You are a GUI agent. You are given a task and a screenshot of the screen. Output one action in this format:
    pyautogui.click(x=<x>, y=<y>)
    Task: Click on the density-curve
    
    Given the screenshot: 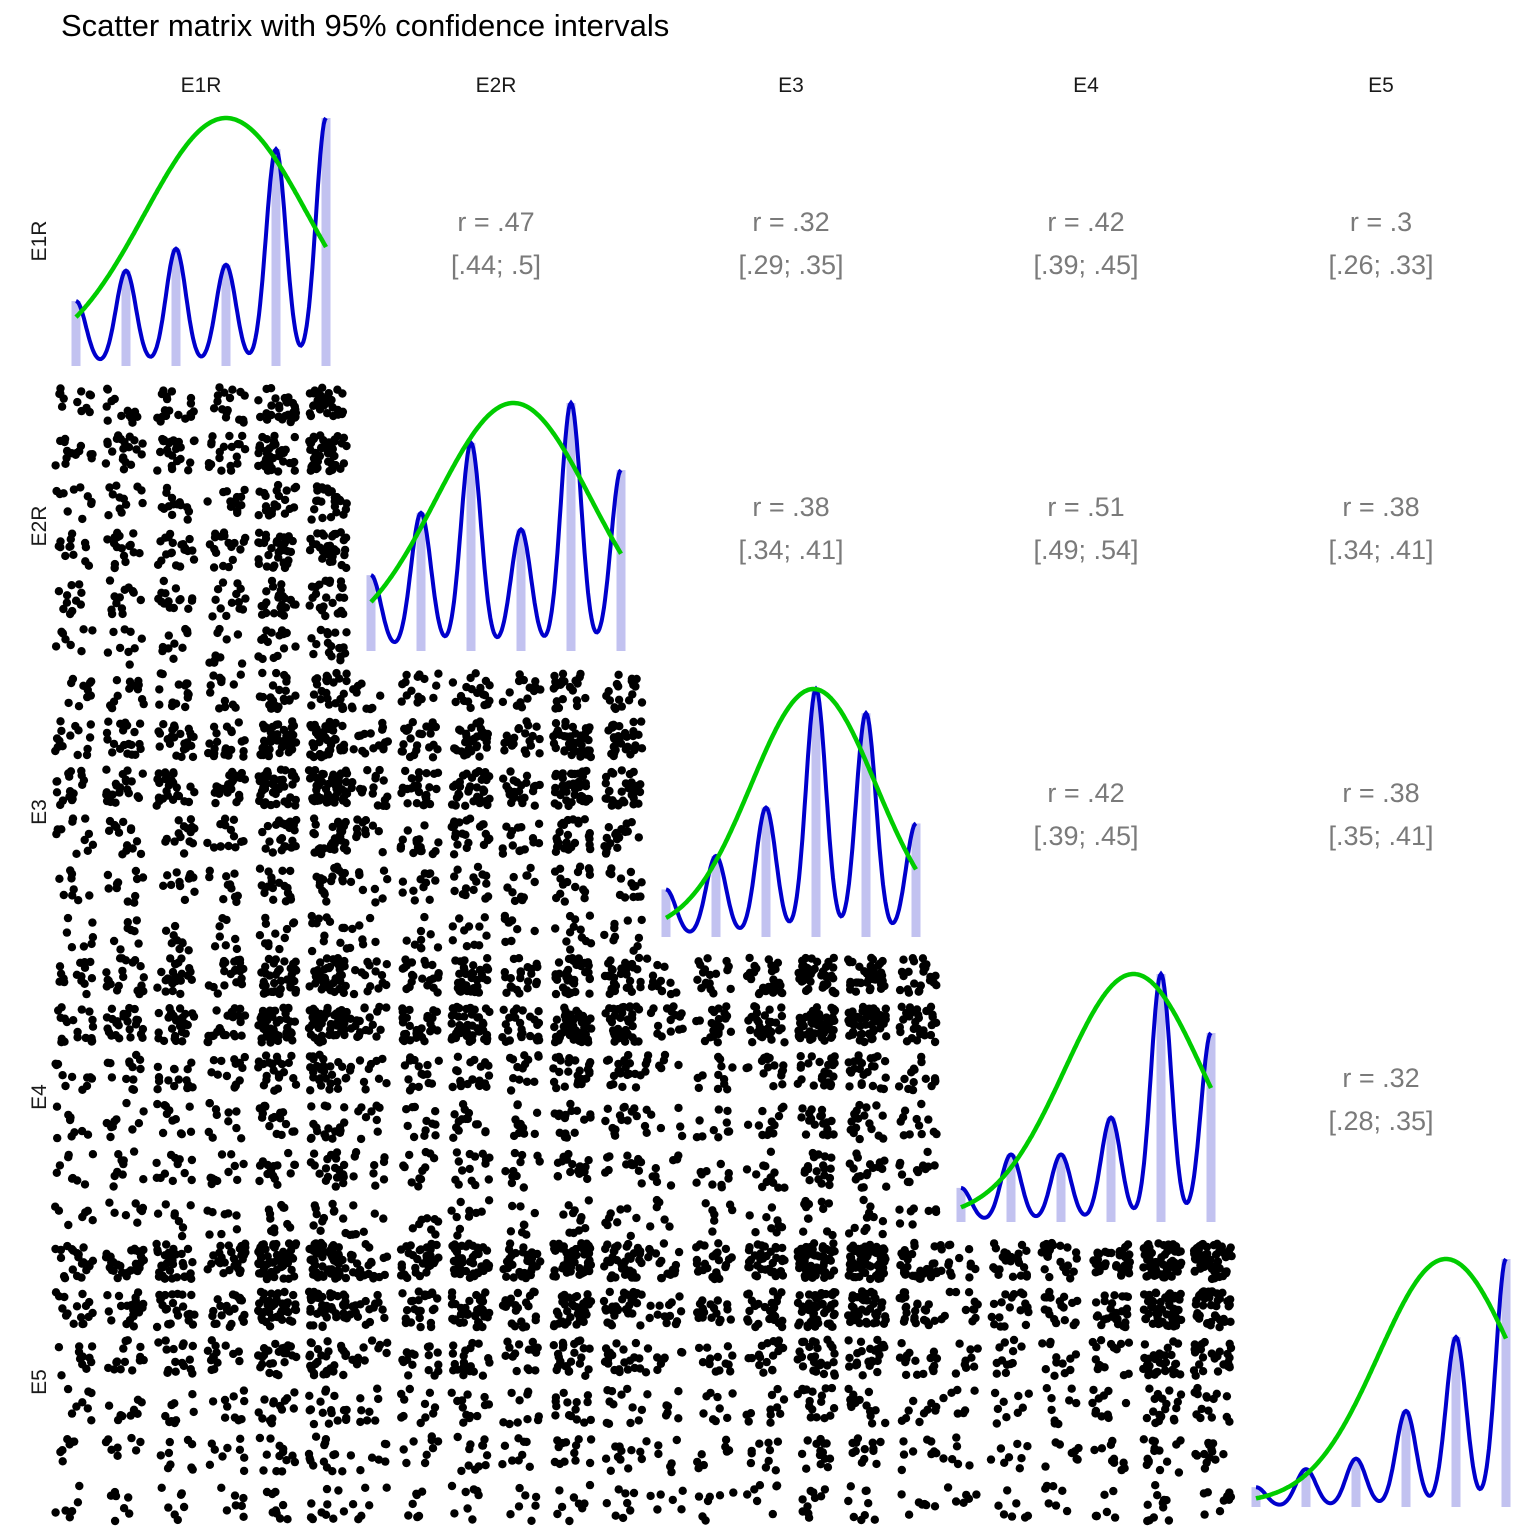 What is the action you would take?
    pyautogui.click(x=201, y=239)
    